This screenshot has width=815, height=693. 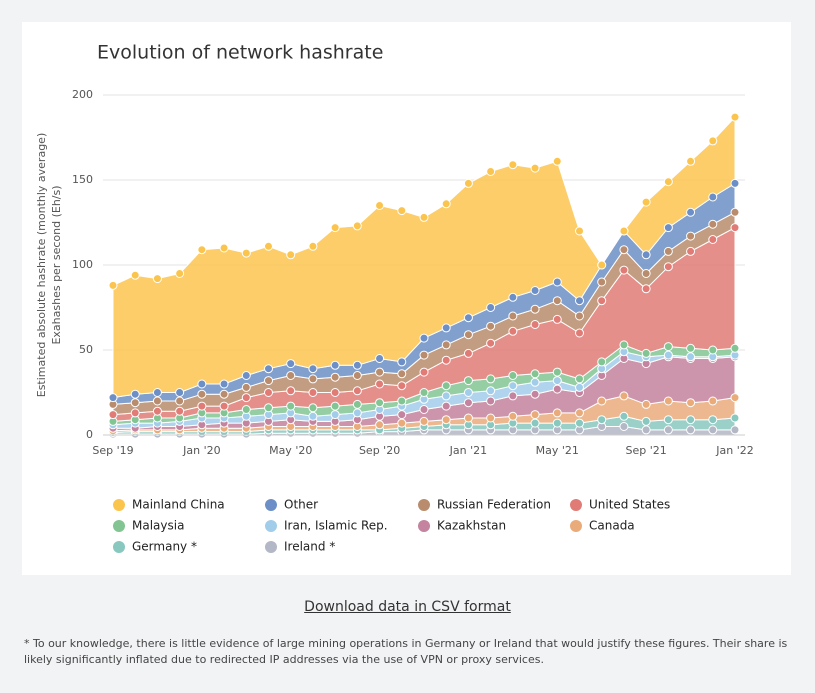 What do you see at coordinates (164, 547) in the screenshot?
I see `legend-label: Germany *` at bounding box center [164, 547].